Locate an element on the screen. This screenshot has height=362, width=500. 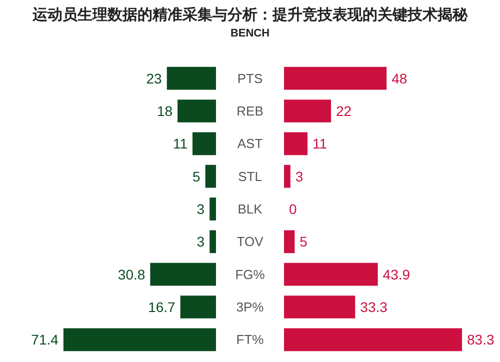
data-label: 83.3 is located at coordinates (480, 340).